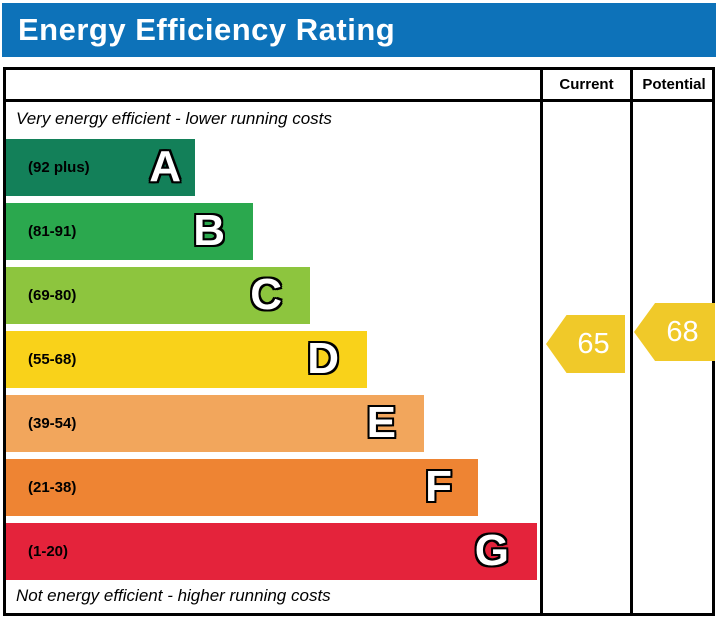 This screenshot has height=619, width=718. I want to click on band-row-a: (92 plus) A, so click(100, 167).